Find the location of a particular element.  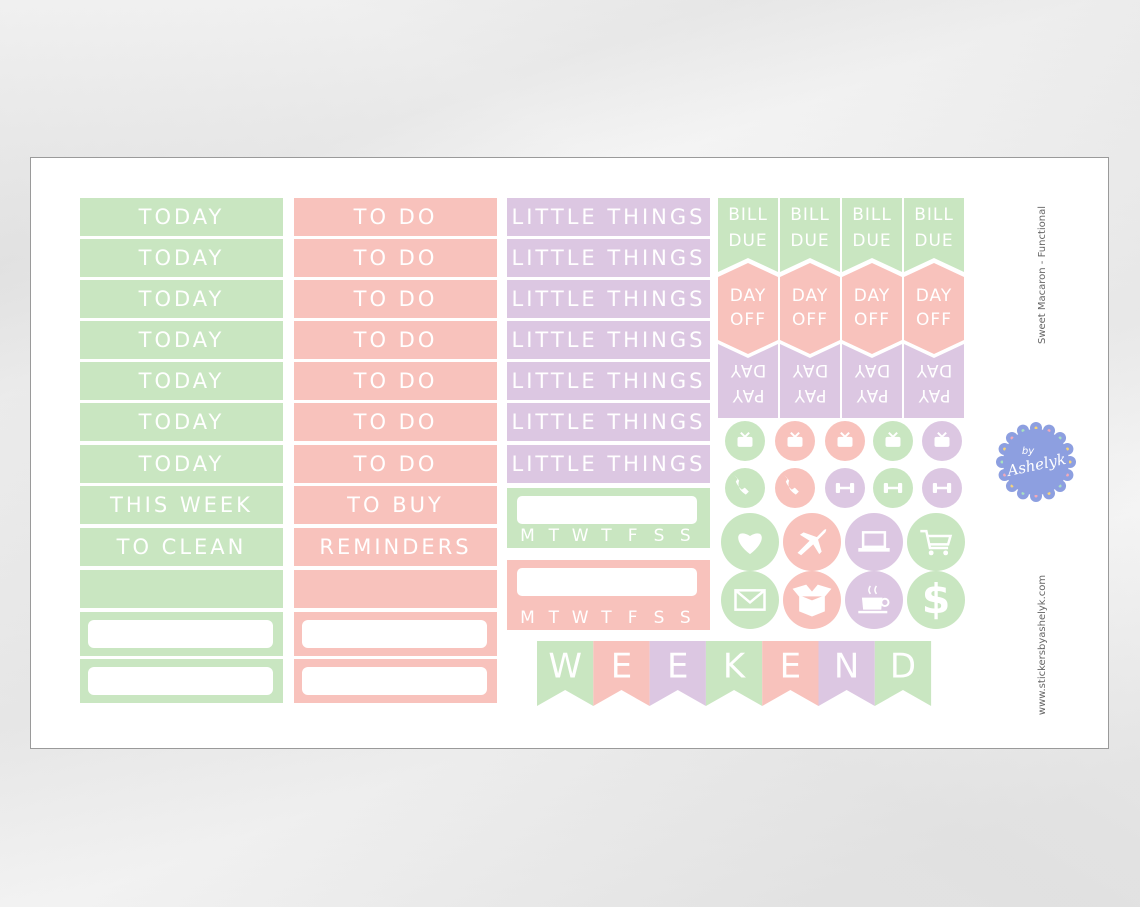

banner-letter: W is located at coordinates (565, 667).